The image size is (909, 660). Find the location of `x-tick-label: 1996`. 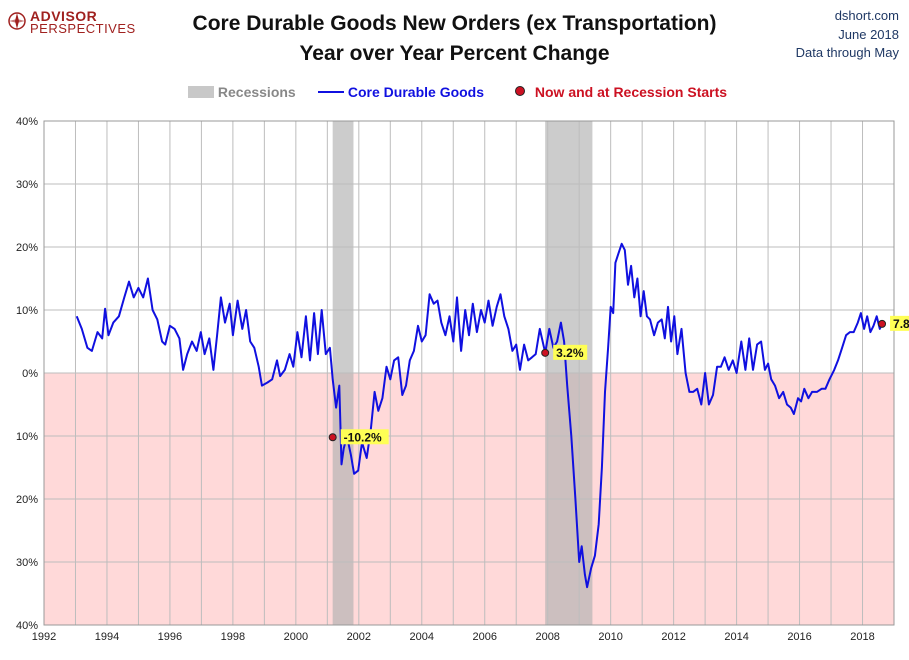

x-tick-label: 1996 is located at coordinates (170, 637).